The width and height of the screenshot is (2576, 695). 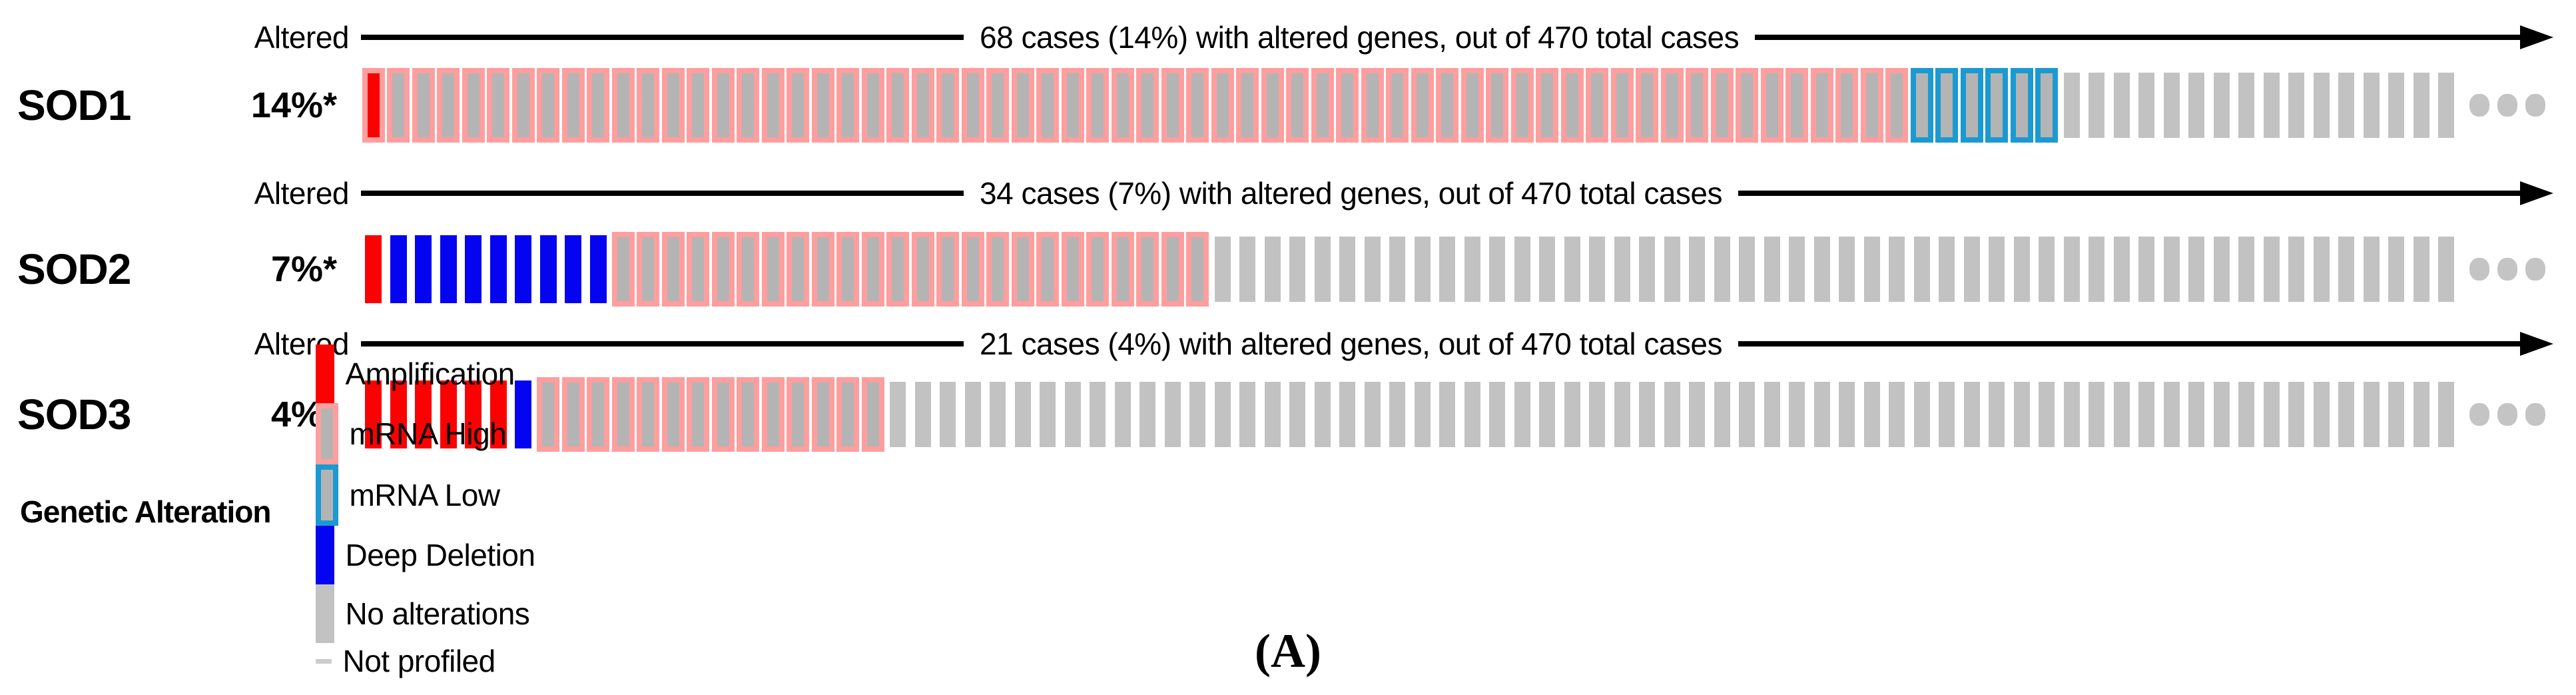 I want to click on mrna-low-bar, so click(x=1921, y=105).